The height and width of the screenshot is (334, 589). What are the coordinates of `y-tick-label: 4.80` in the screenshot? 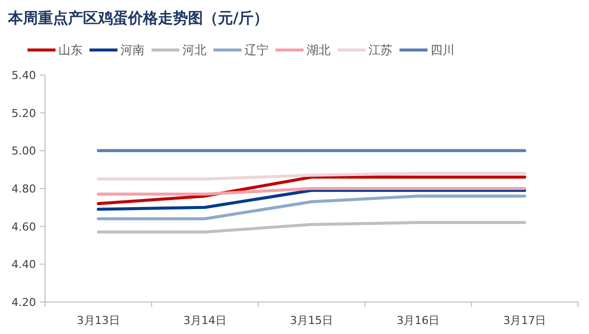 It's located at (24, 189).